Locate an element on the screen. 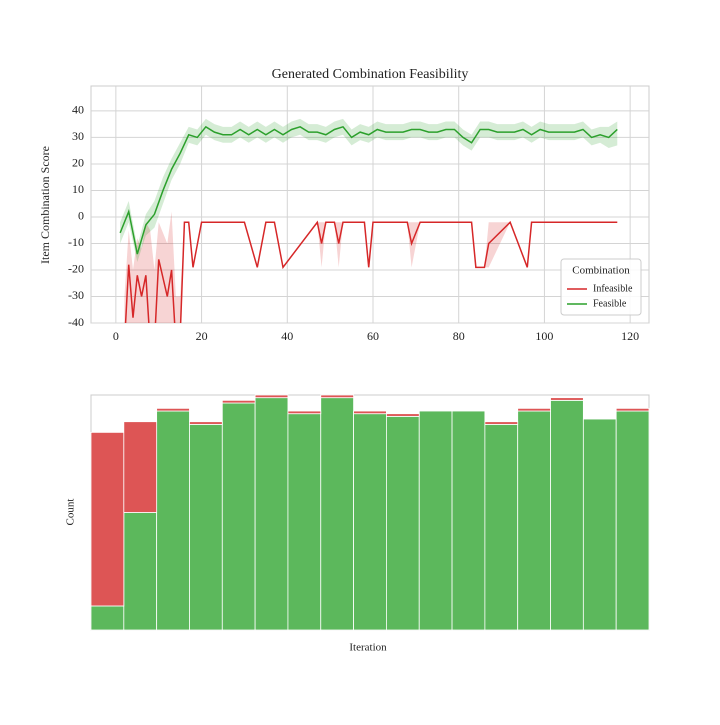 This screenshot has width=720, height=725. legend-title: Combination is located at coordinates (601, 271).